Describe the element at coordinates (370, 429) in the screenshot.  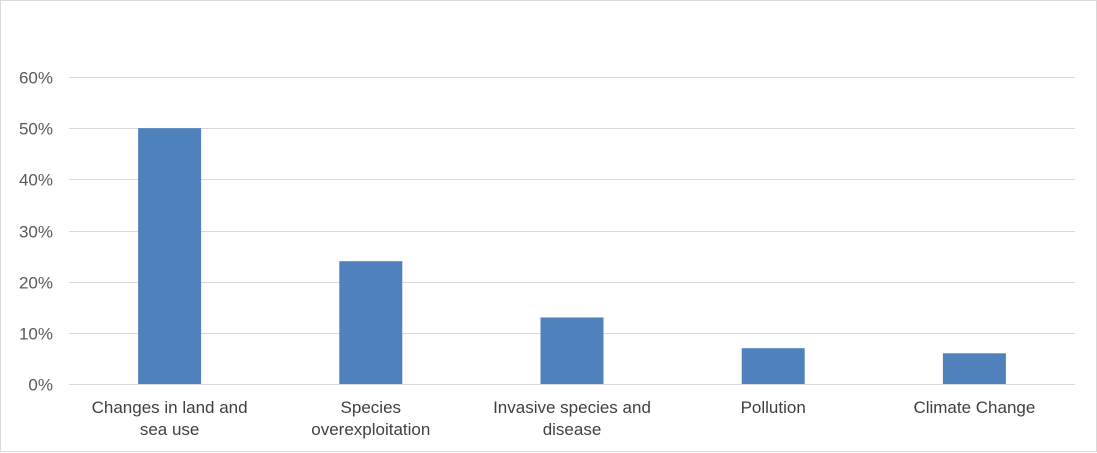
I see `x-category-label: overexploitation` at that location.